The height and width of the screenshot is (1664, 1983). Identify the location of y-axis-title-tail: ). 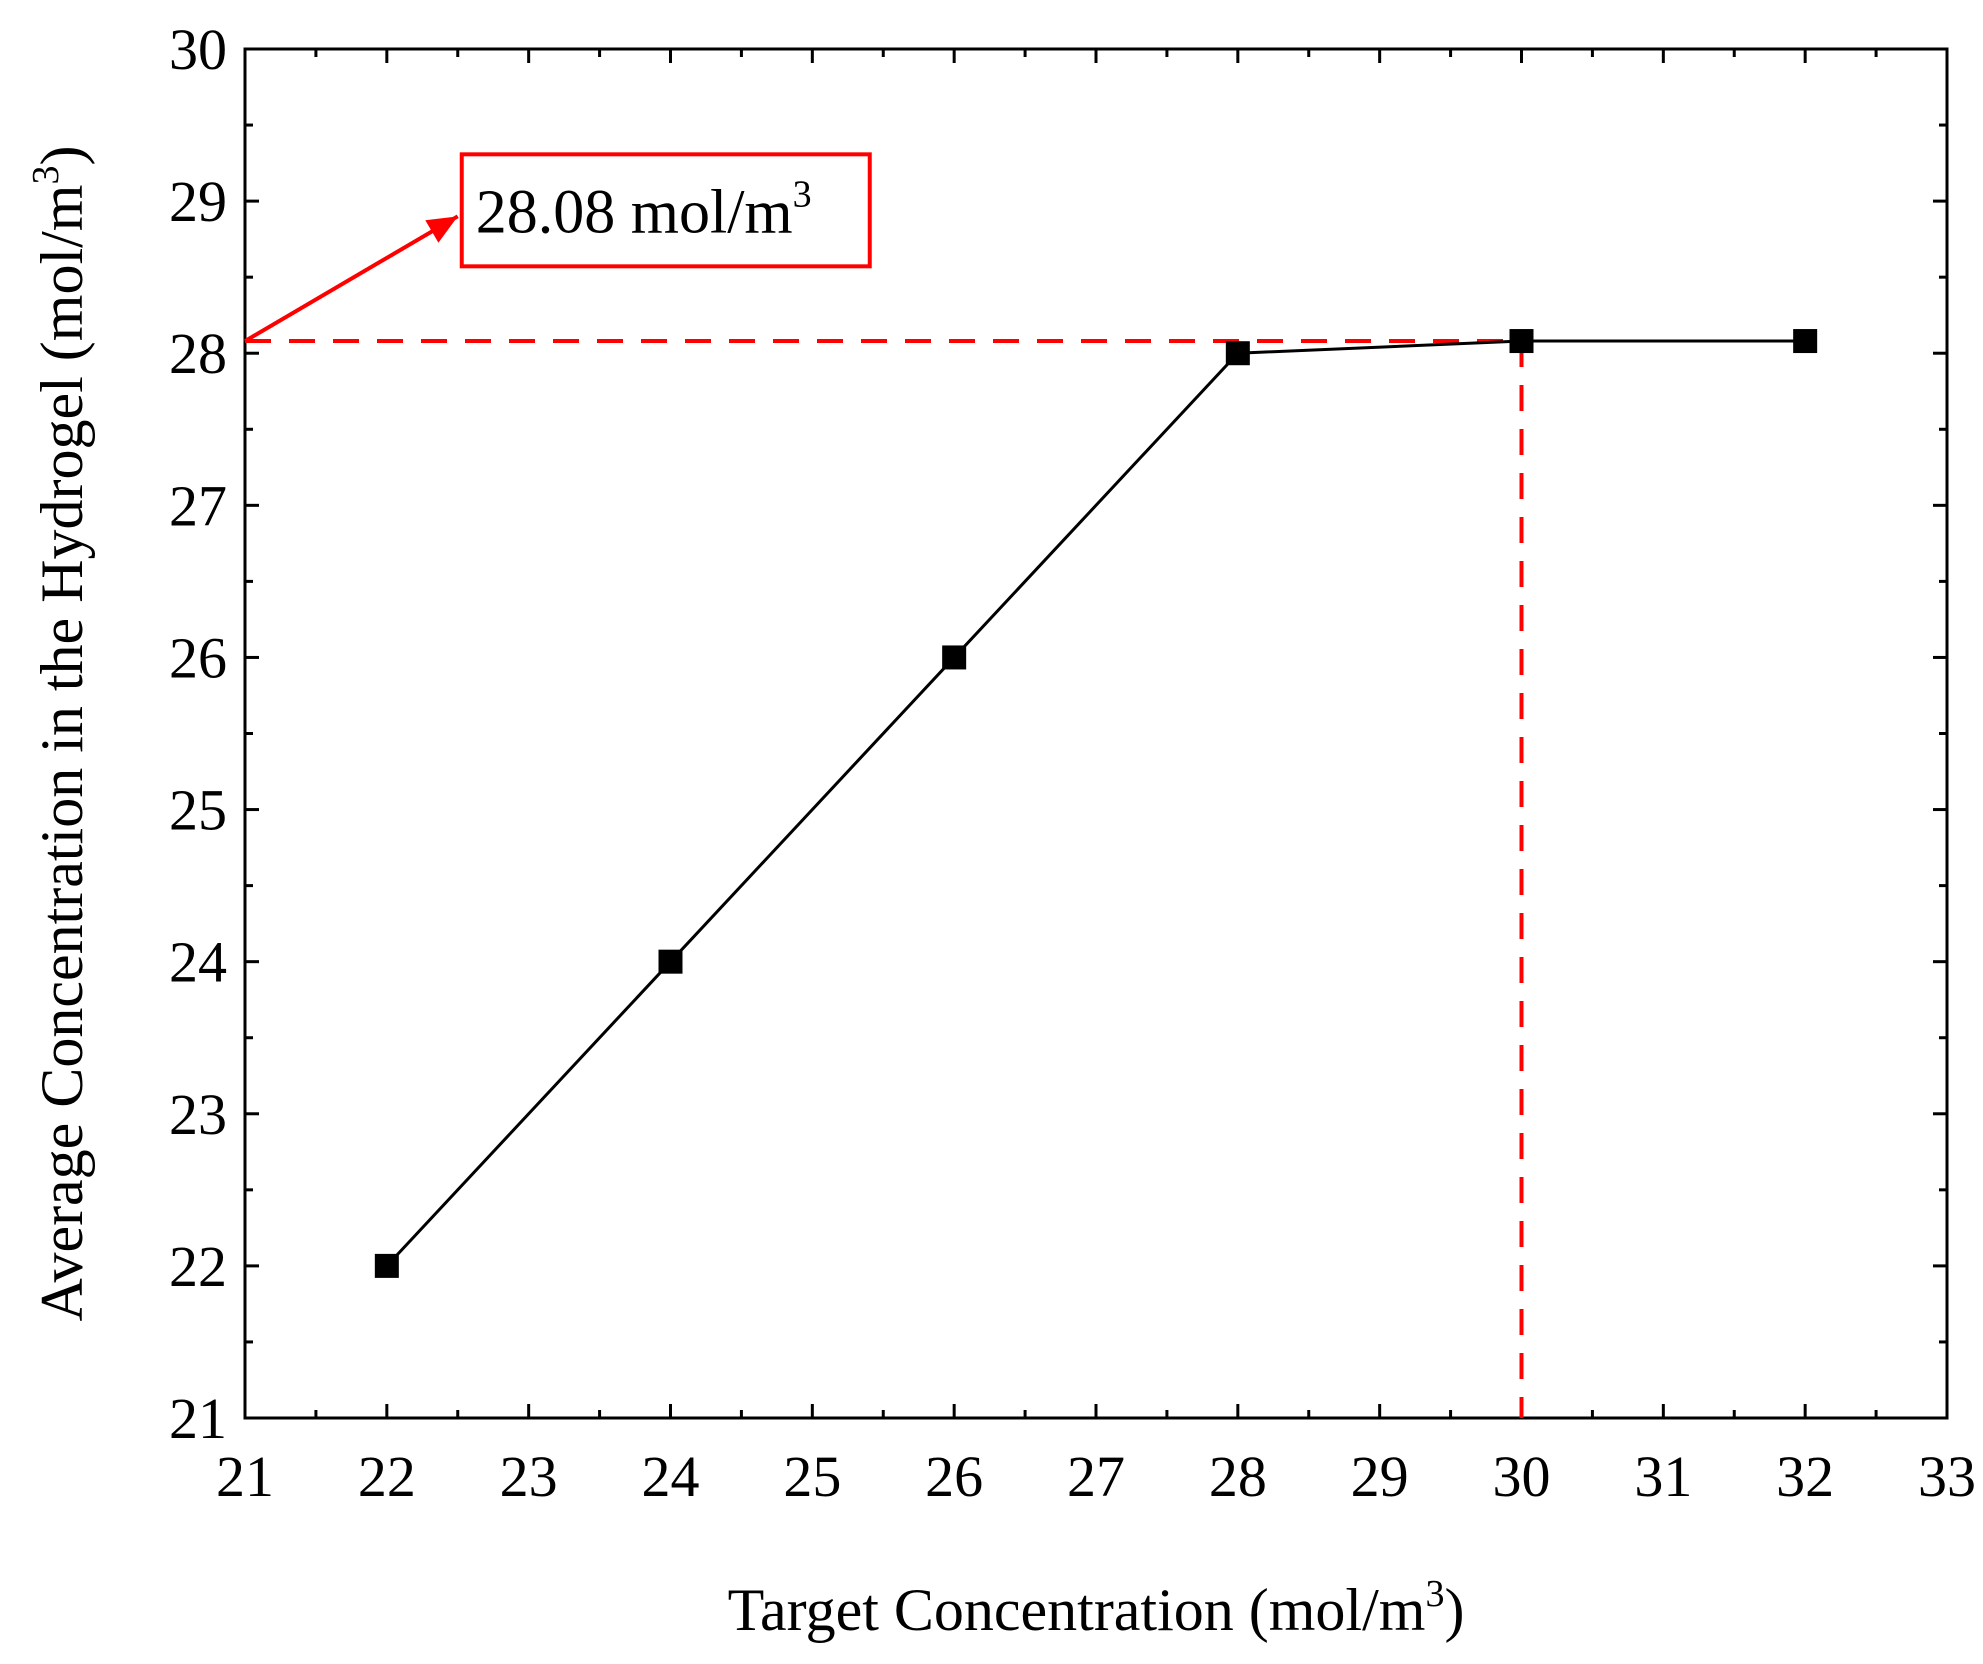
(62, 156).